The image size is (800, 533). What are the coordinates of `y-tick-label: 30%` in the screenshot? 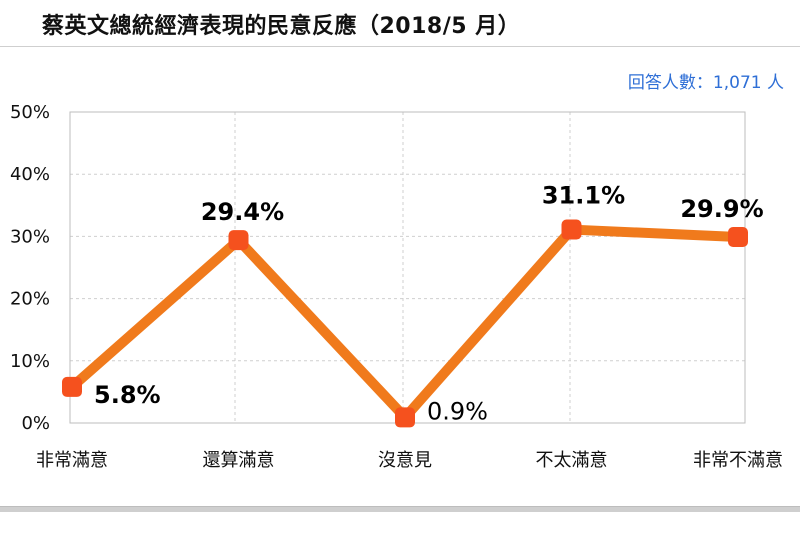 It's located at (30, 236).